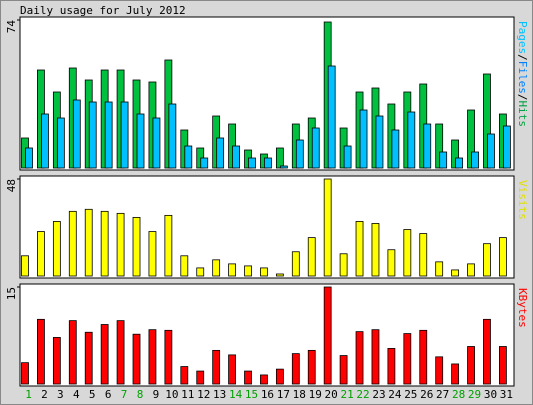  I want to click on x-tick-label: 10, so click(171, 394).